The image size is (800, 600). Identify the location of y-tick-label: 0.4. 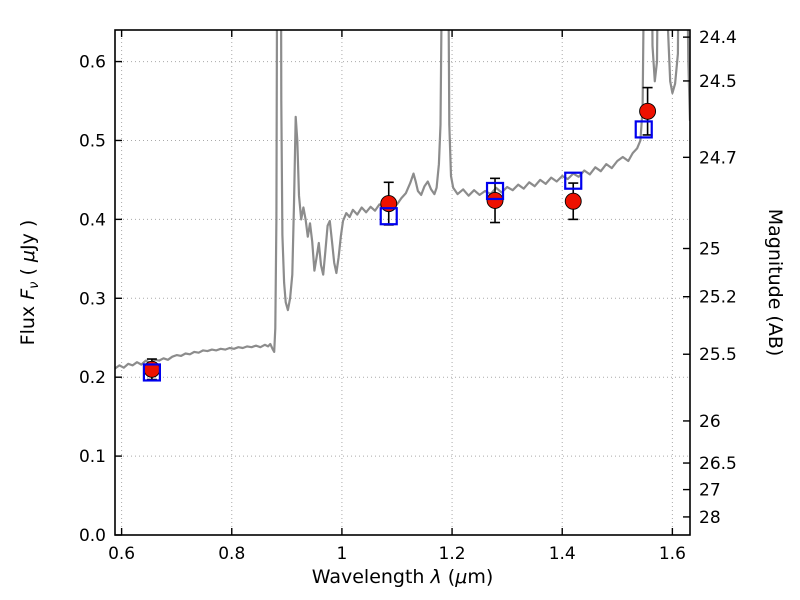
(92, 220).